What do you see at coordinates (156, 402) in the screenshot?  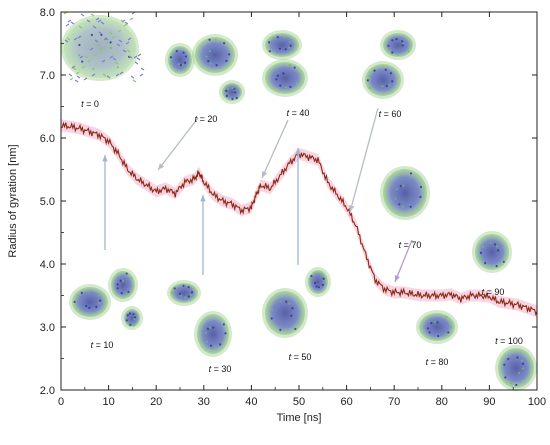 I see `x-tick-label: 20` at bounding box center [156, 402].